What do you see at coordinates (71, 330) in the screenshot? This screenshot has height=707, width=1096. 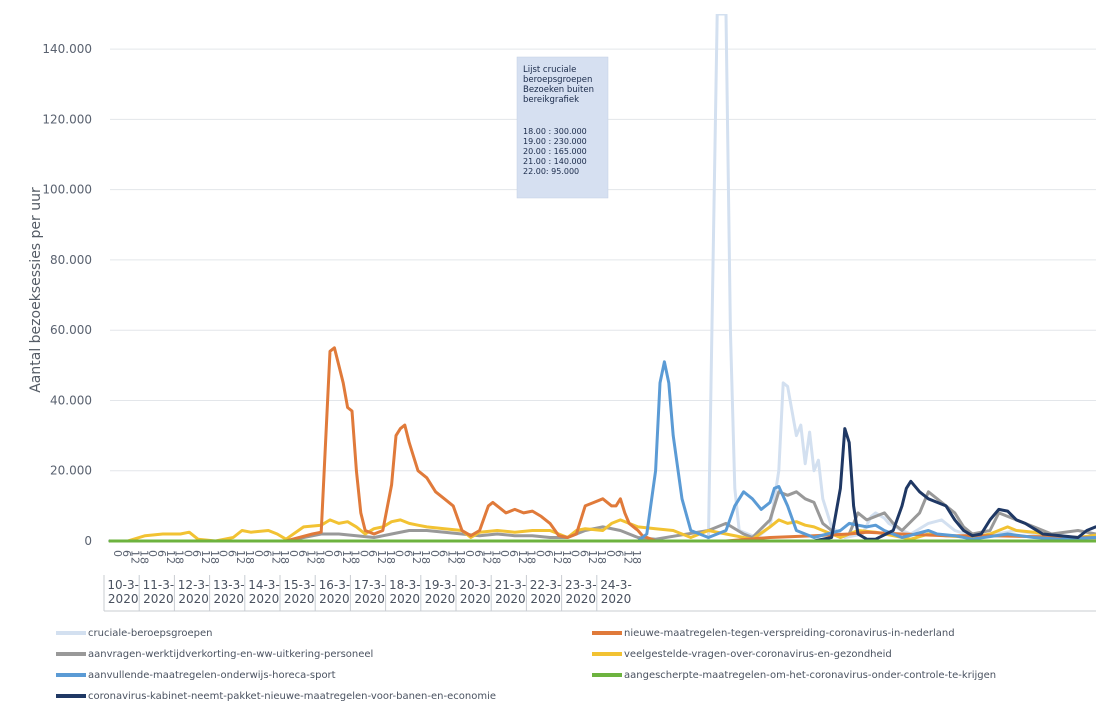 I see `y-tick-label: 60.000` at bounding box center [71, 330].